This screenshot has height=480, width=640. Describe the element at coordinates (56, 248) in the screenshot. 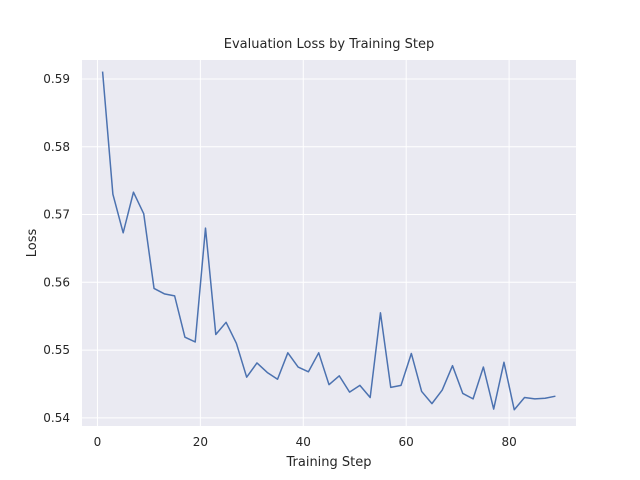

I see `y-axis-ticks: 0.54 0.55 0.56 0.57 0.58 0.59` at that location.